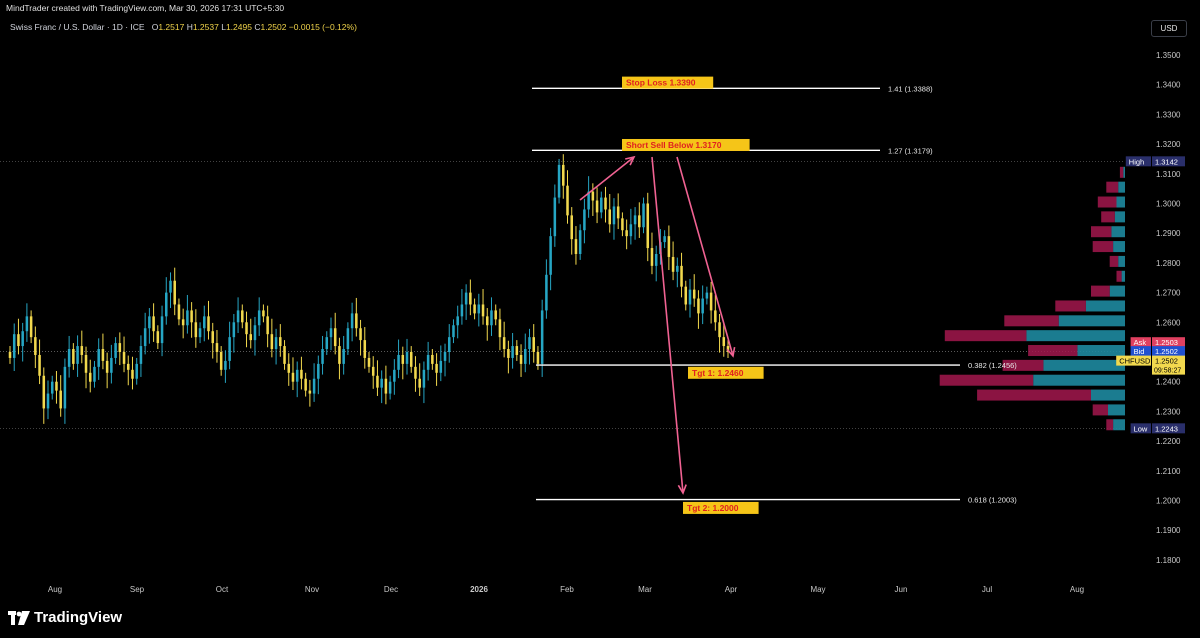  I want to click on price-tick-label: 1.3300, so click(1168, 114).